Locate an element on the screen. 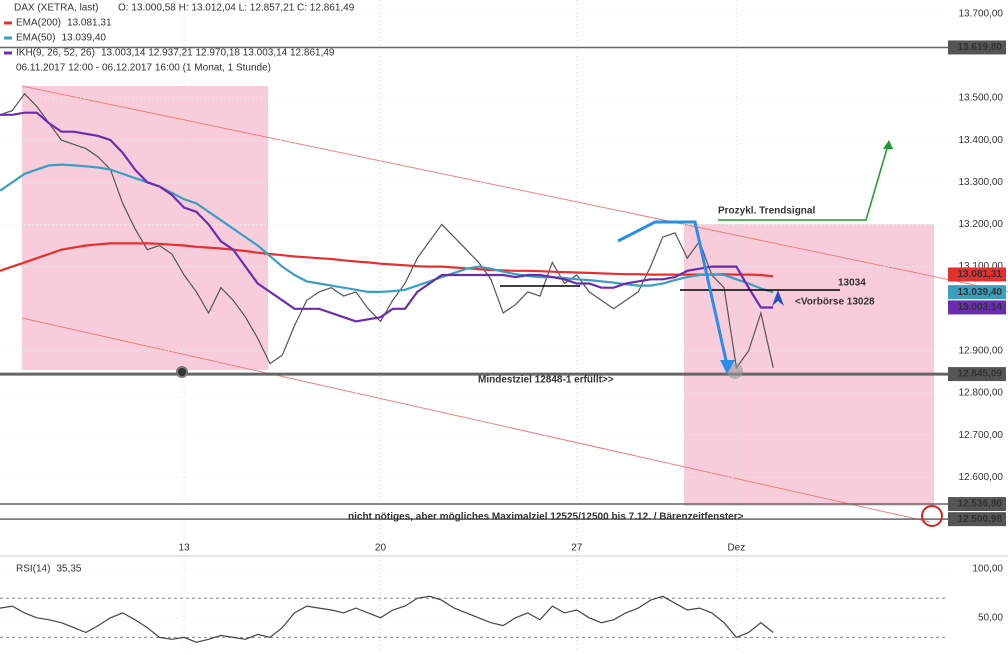 The height and width of the screenshot is (655, 1008). y-tick-label: 13.300,00 is located at coordinates (981, 182).